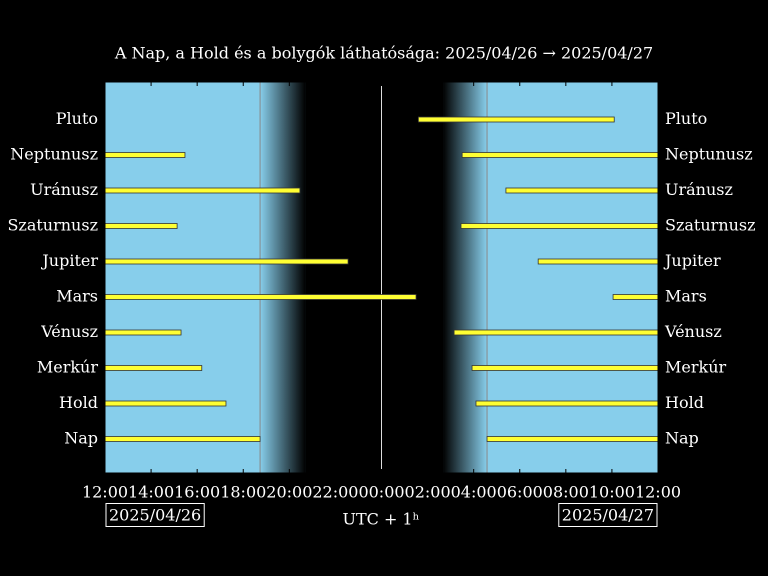  Describe the element at coordinates (520, 492) in the screenshot. I see `x-tick-label: 06:00` at that location.